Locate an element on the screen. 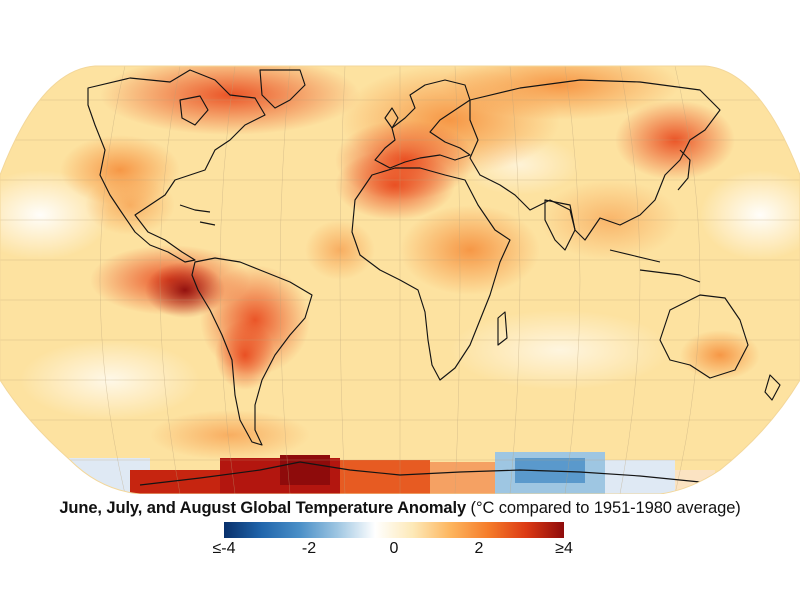  colorbar-tick-label: ≥4 is located at coordinates (564, 548).